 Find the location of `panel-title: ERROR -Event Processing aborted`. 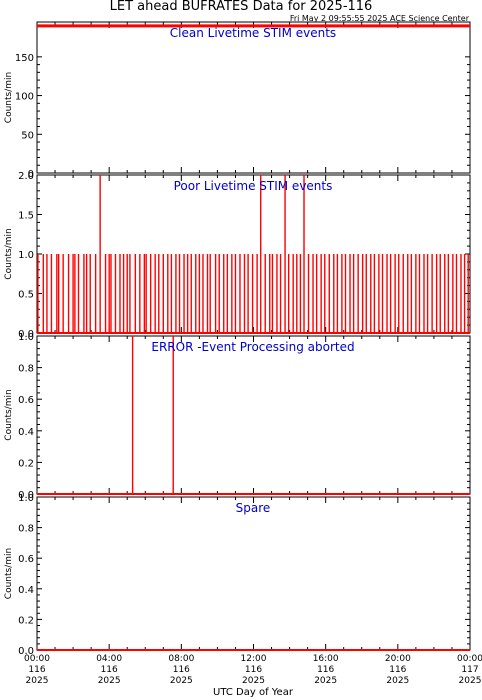

panel-title: ERROR -Event Processing aborted is located at coordinates (252, 347).